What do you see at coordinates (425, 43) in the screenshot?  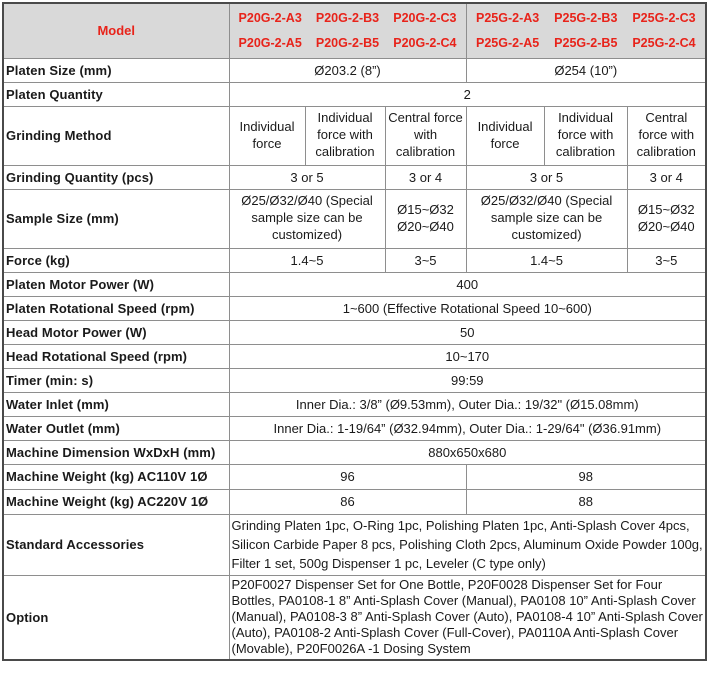 I see `model-name: P20G-2-C4` at bounding box center [425, 43].